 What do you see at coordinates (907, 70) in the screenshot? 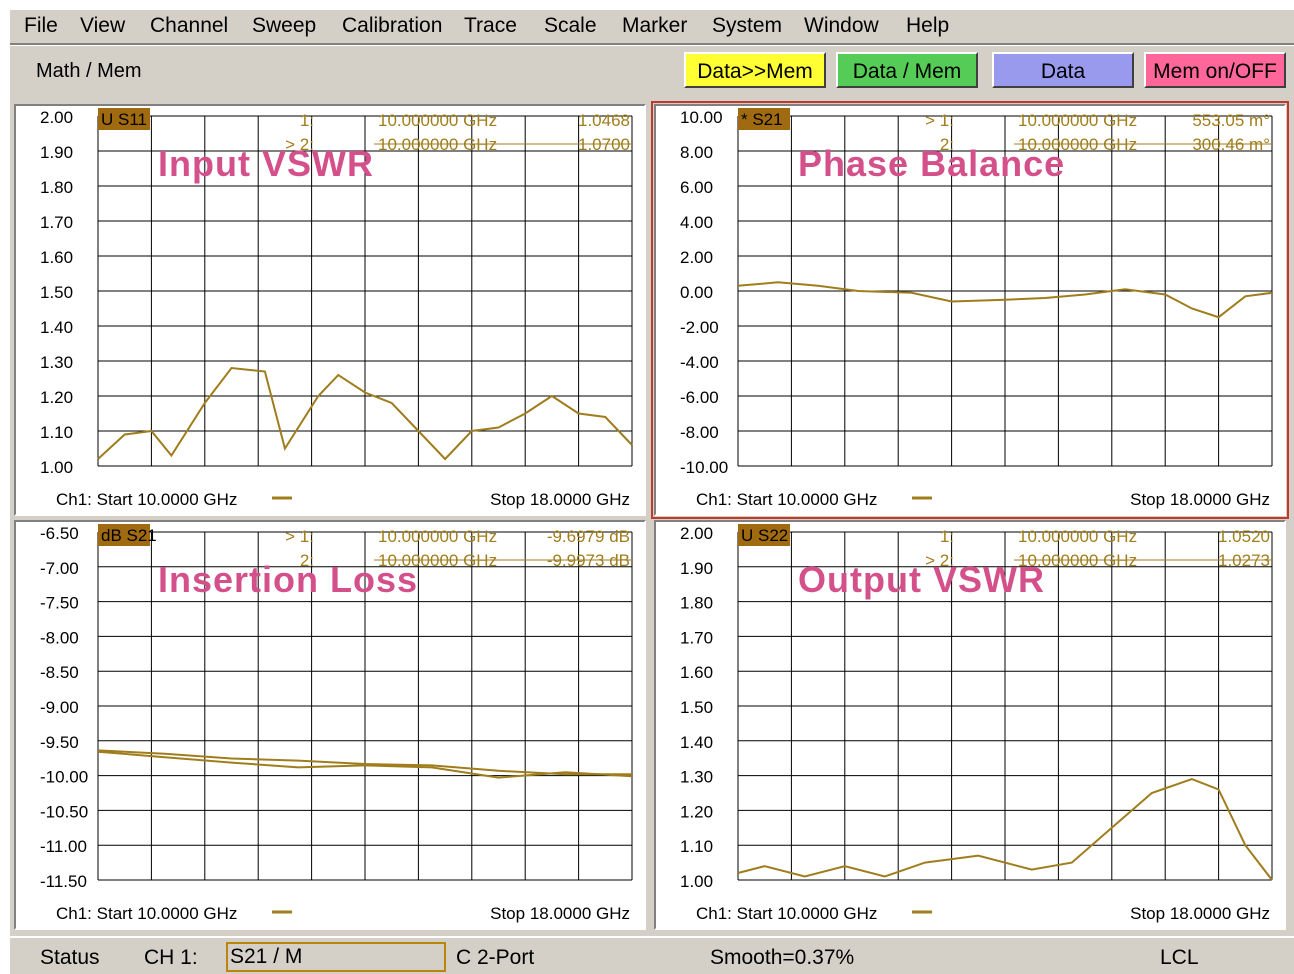
I see `data-div-mem-button: Data / Mem` at bounding box center [907, 70].